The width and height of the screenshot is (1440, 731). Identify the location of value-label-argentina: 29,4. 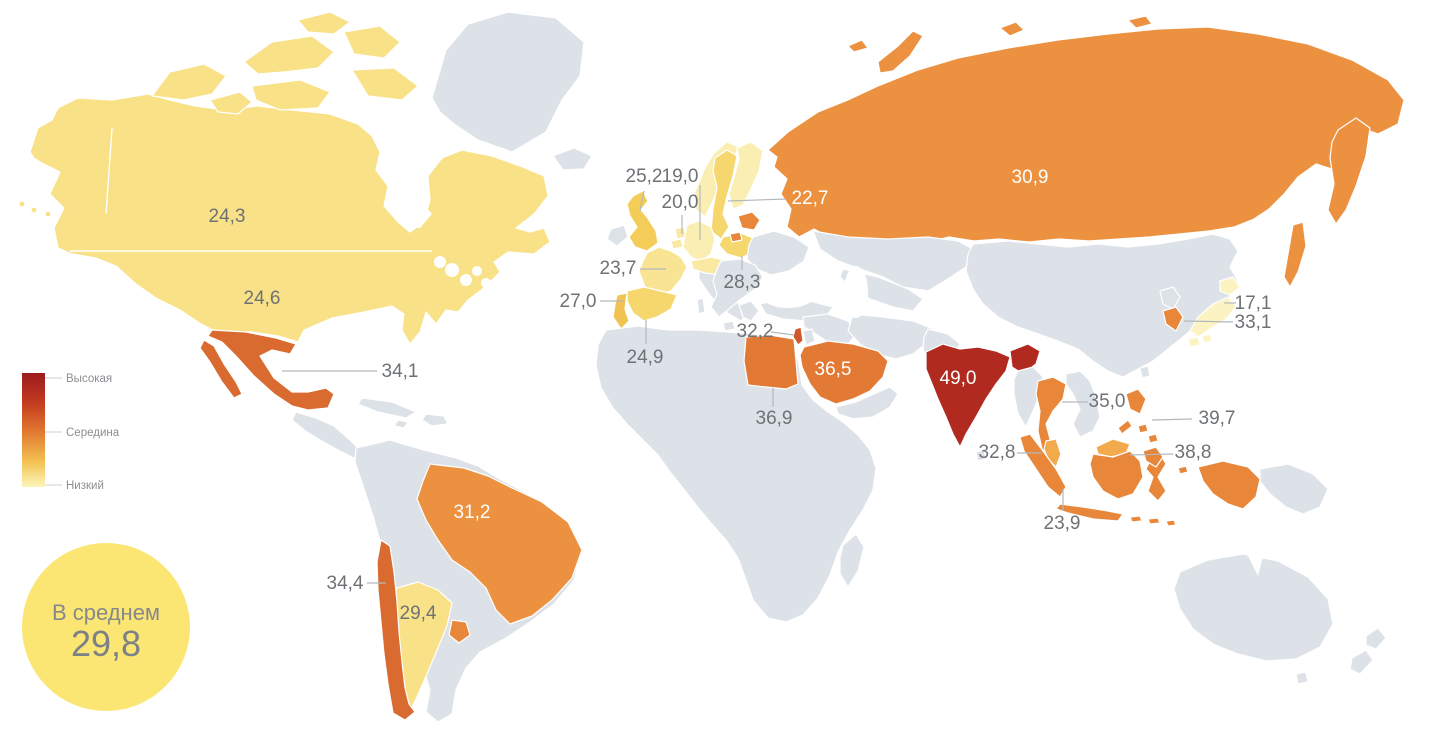
(418, 613).